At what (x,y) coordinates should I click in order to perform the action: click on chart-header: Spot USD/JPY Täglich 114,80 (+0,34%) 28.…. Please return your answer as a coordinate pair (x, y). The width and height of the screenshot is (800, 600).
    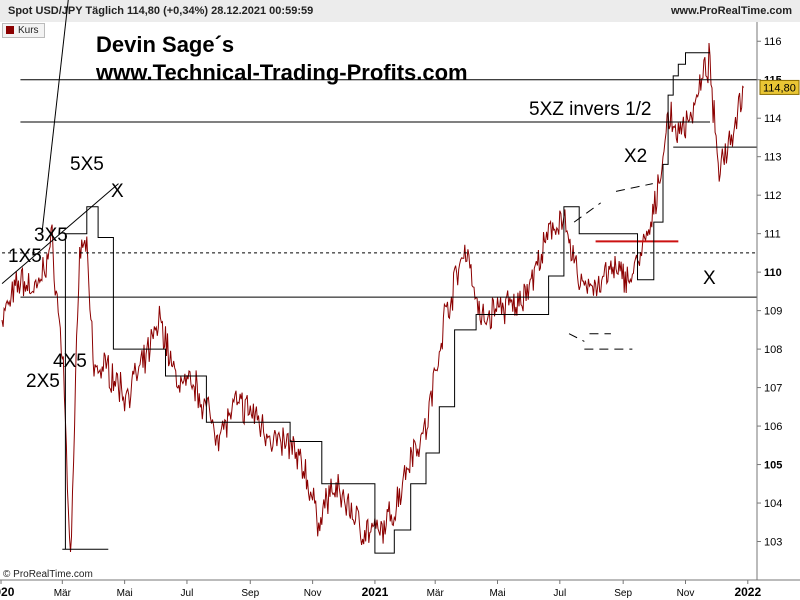
    Looking at the image, I should click on (400, 11).